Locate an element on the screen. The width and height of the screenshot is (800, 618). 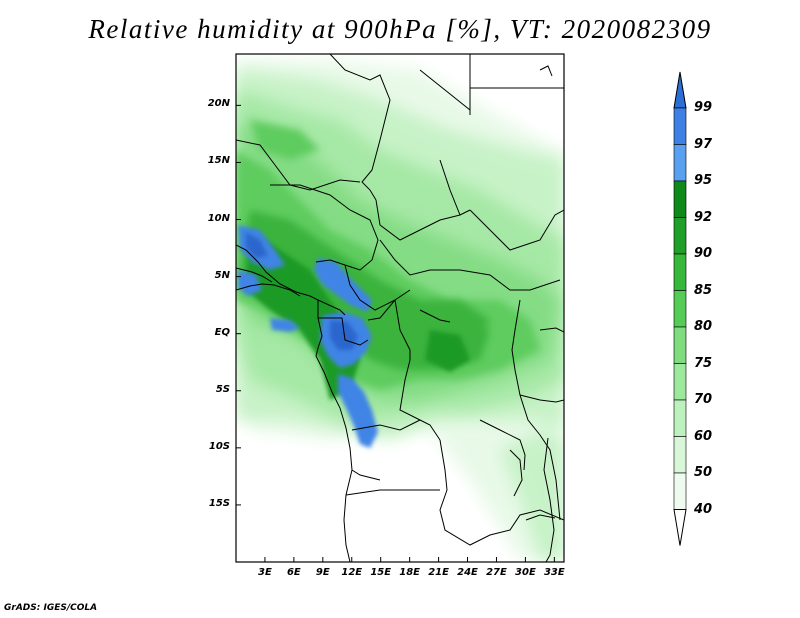
lat-tick-label: 15S is located at coordinates (219, 503).